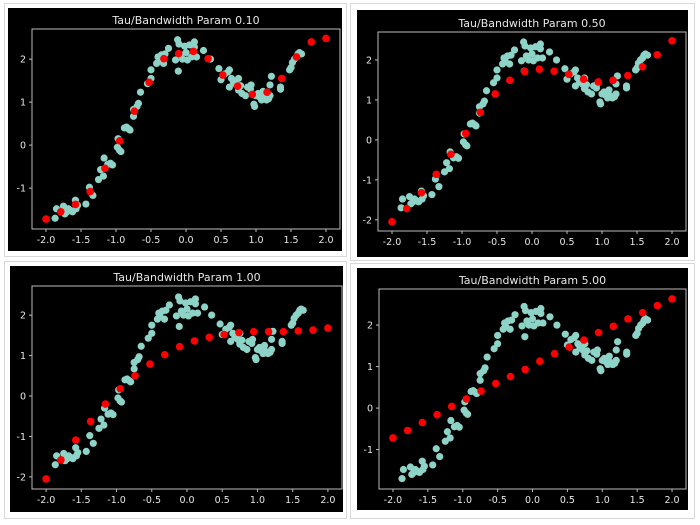 The image size is (700, 525). What do you see at coordinates (23, 396) in the screenshot?
I see `y-tick-label: 0` at bounding box center [23, 396].